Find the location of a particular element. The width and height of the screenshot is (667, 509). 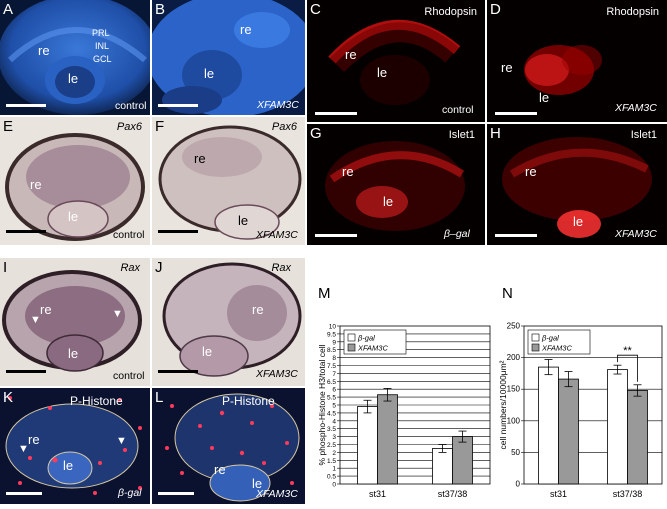

panel-g-stain: Islet1 is located at coordinates (461, 135).